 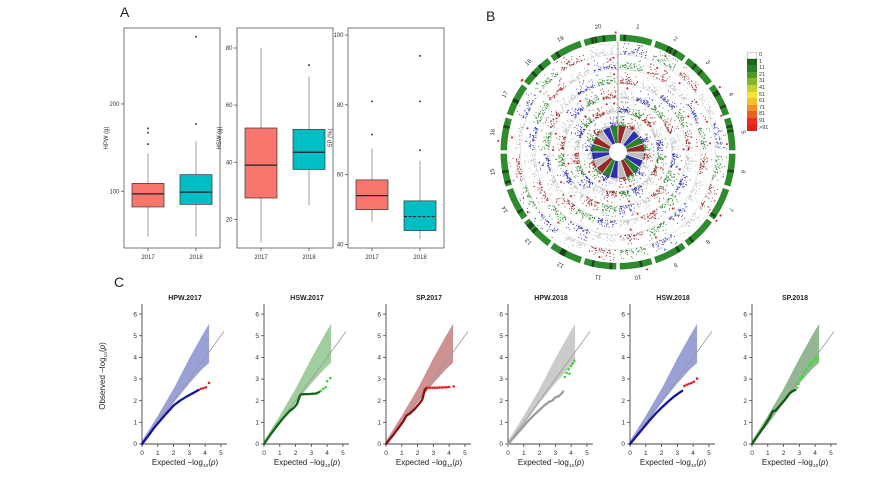 I want to click on svg-text: 9, so click(x=675, y=264).